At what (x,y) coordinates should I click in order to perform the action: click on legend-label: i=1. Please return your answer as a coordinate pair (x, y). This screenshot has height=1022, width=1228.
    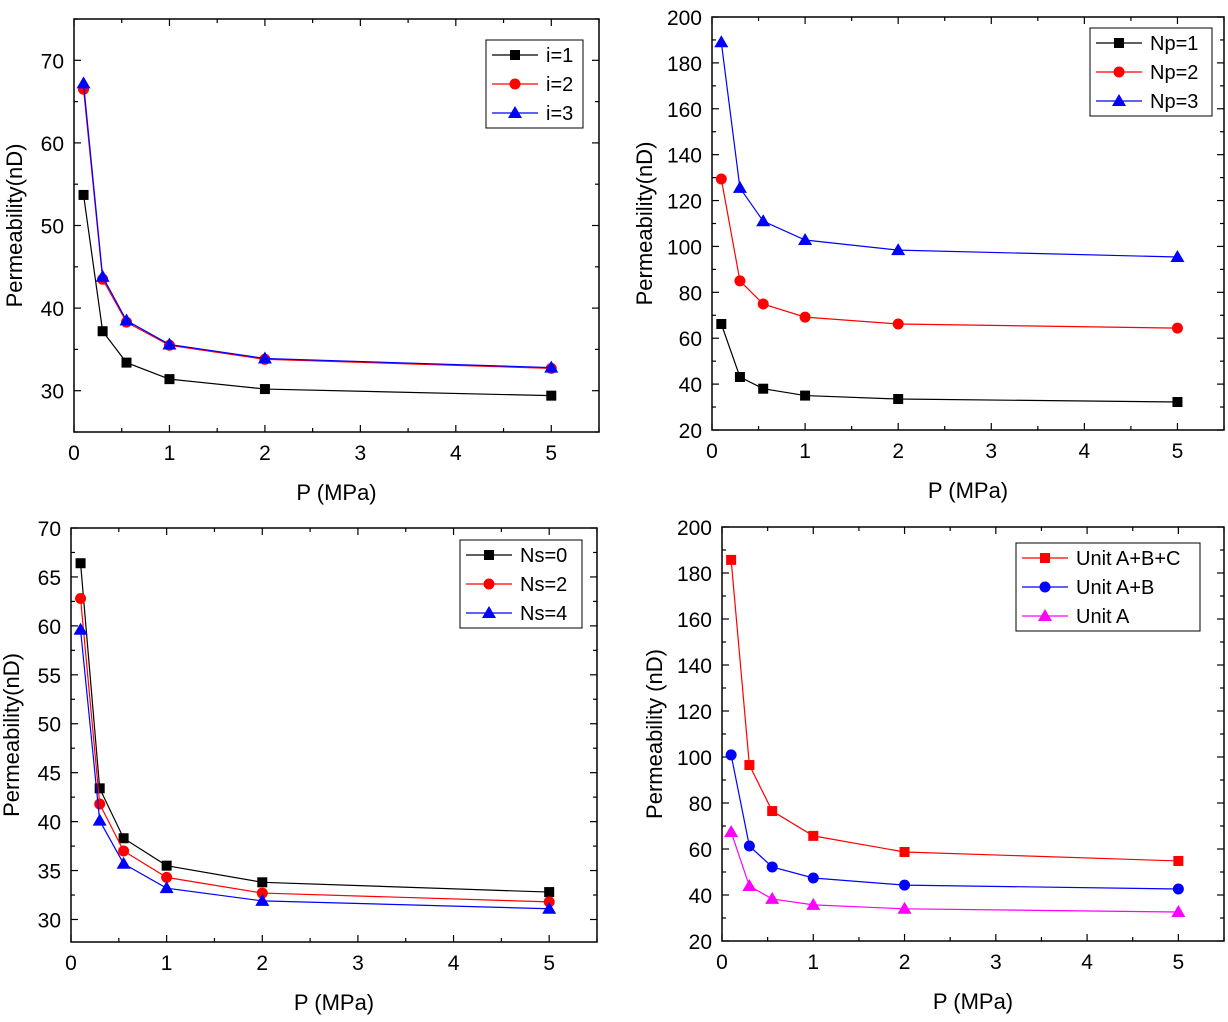
    Looking at the image, I should click on (559, 56).